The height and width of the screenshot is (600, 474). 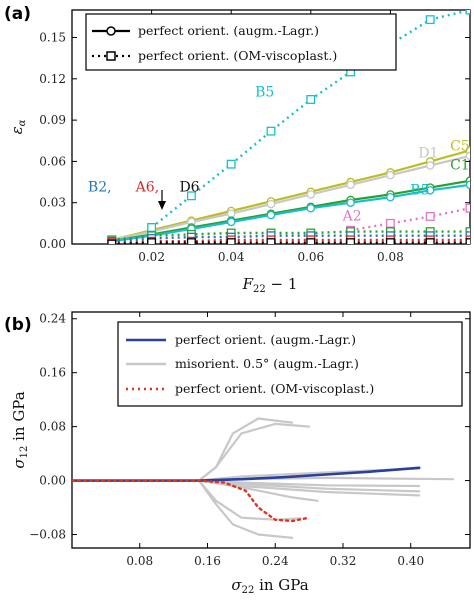 What do you see at coordinates (17, 14) in the screenshot?
I see `panel-a-label: (a)` at bounding box center [17, 14].